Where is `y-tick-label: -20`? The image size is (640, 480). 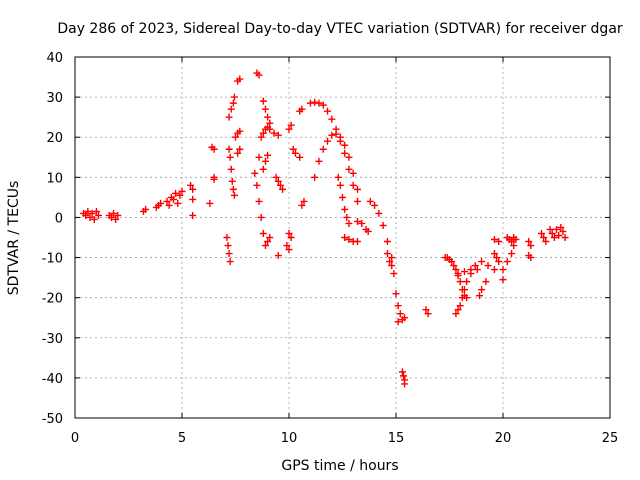
y-tick-label: -20 is located at coordinates (52, 299).